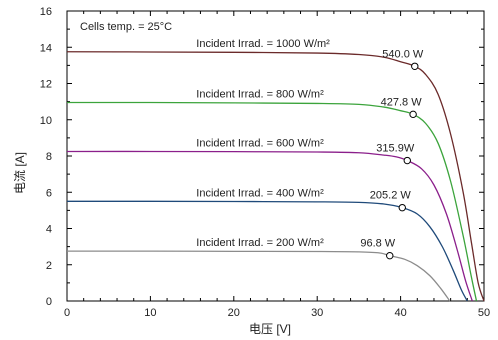 The height and width of the screenshot is (340, 498). What do you see at coordinates (260, 143) in the screenshot?
I see `series-label-3: Incident Irrad. = 600 W/m²` at bounding box center [260, 143].